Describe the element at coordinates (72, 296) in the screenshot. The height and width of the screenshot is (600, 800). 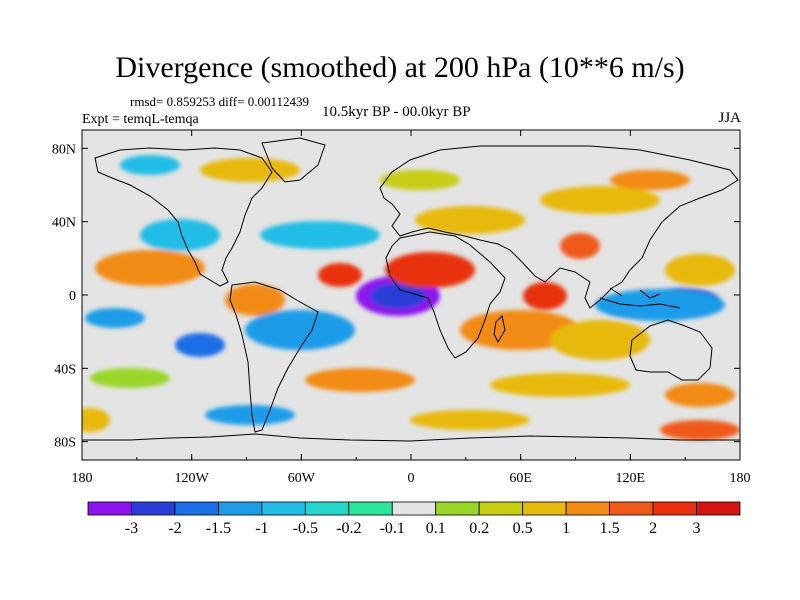
I see `y-tick-label: 0` at that location.